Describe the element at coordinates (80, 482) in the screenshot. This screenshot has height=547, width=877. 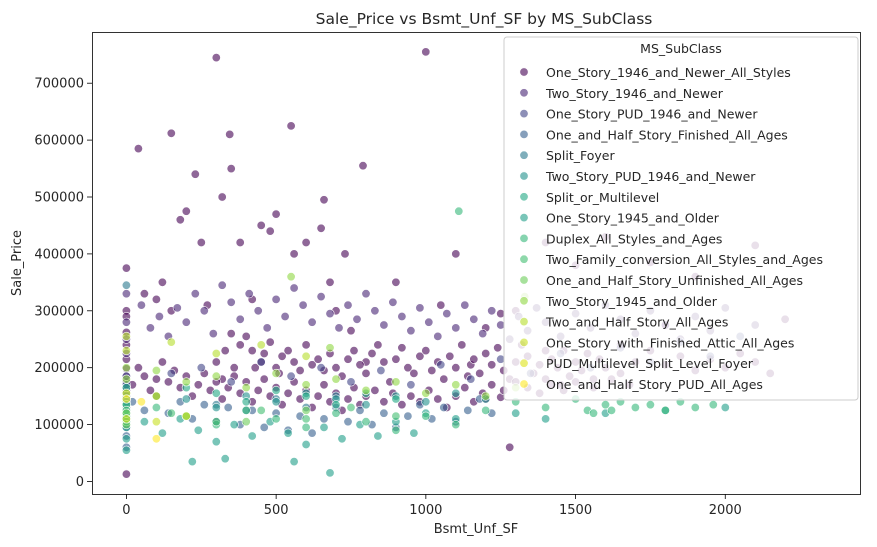
I see `y-tick-label: 0` at that location.